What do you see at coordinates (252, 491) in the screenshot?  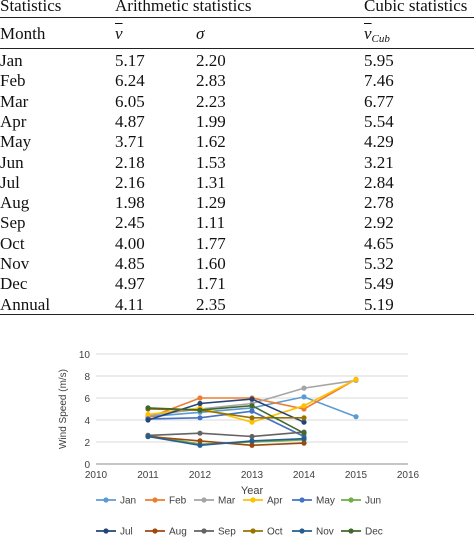 I see `x-axis-label: Year` at bounding box center [252, 491].